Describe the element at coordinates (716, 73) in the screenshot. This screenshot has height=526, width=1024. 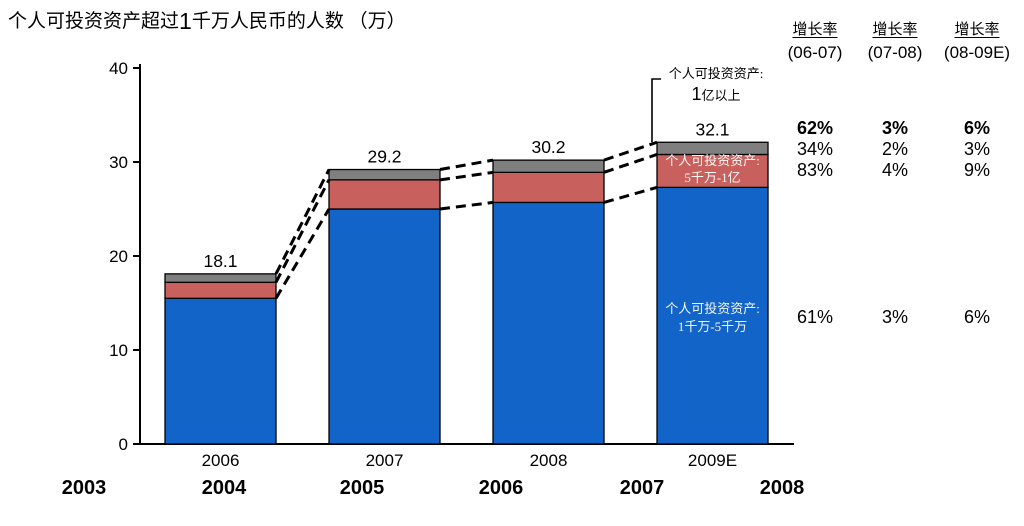
I see `annotation-line1: 个人可投资资产:` at that location.